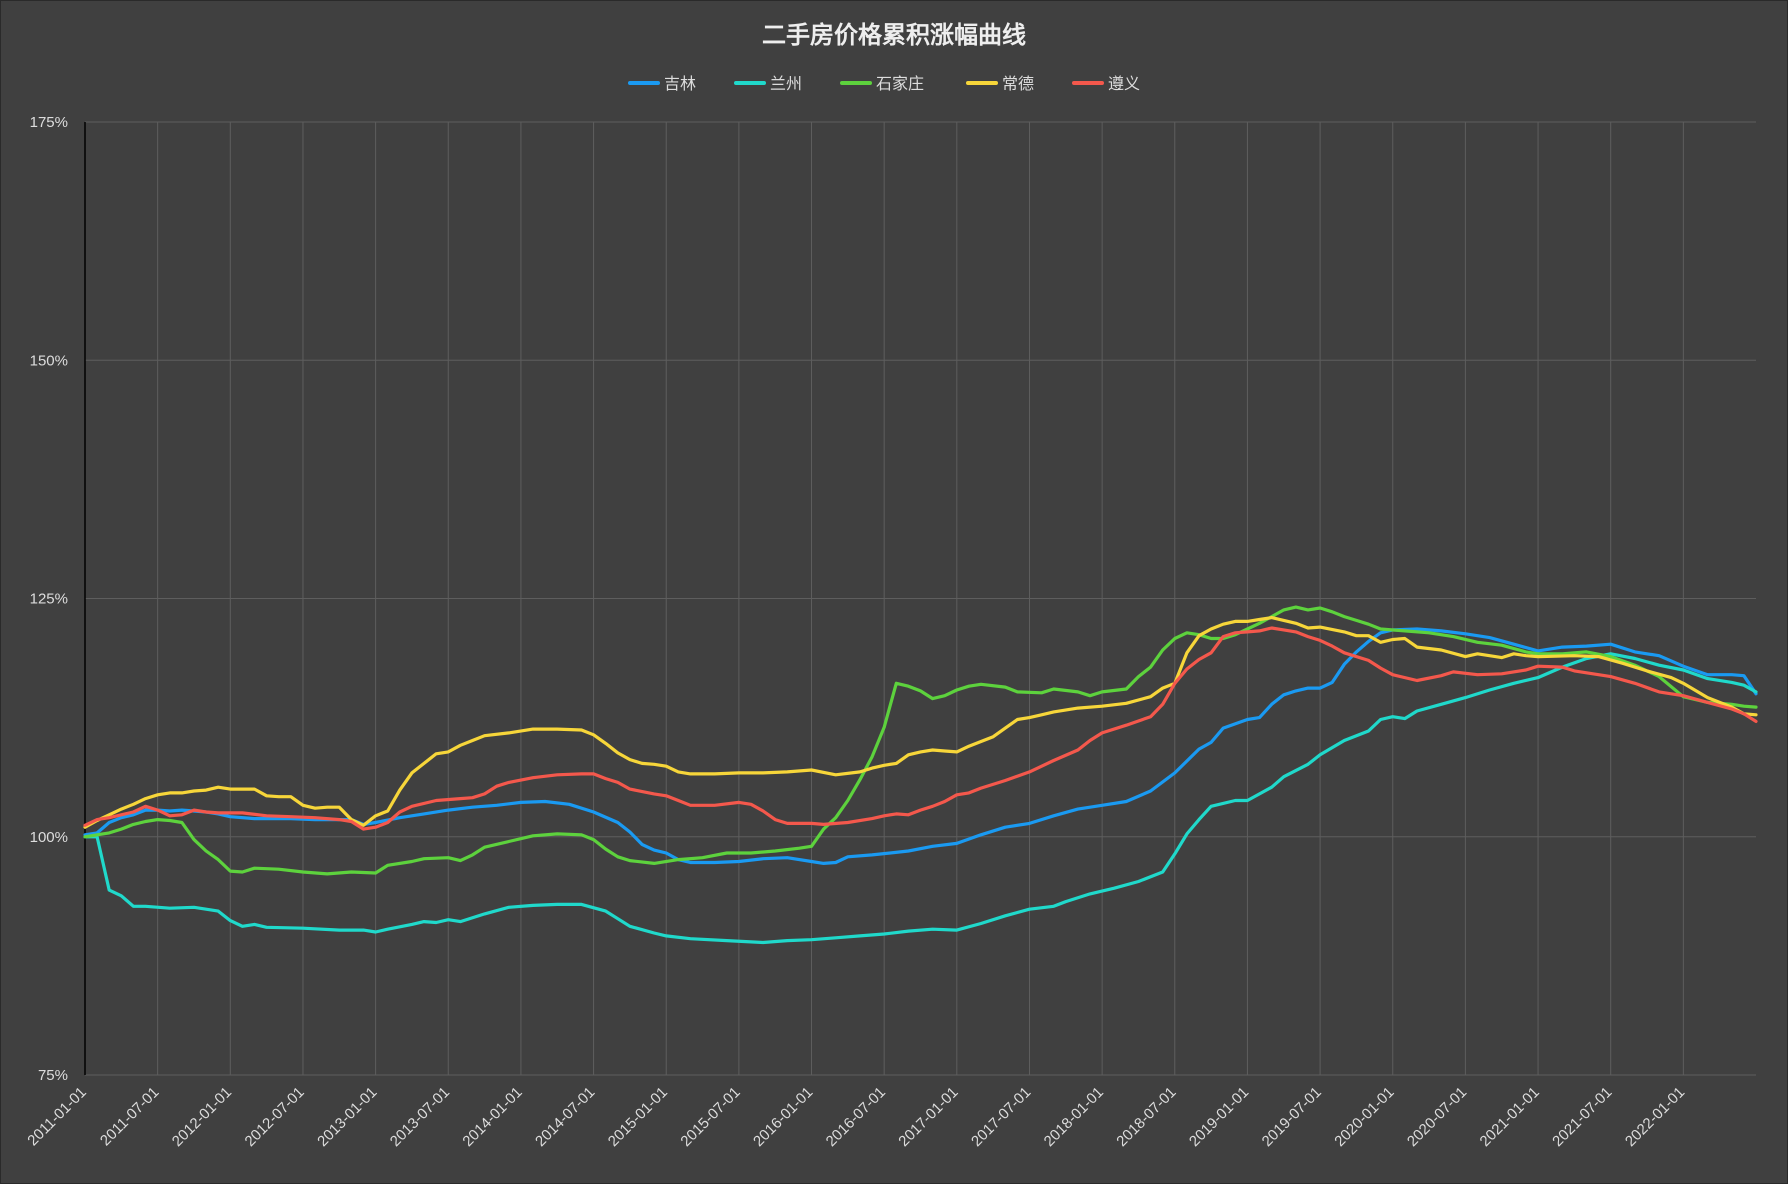  I want to click on legend-item-0: 吉林, so click(662, 83).